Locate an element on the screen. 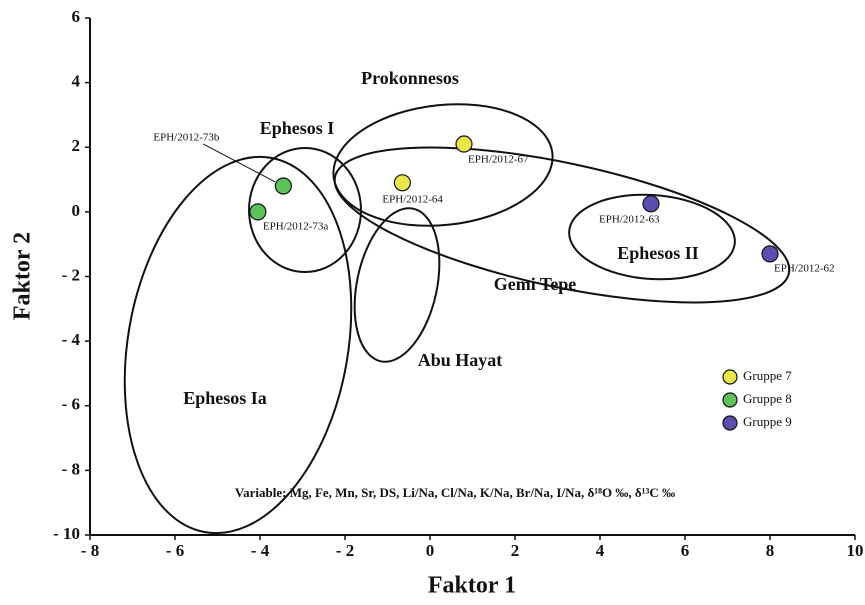  region-label: Prokonnesos is located at coordinates (410, 78).